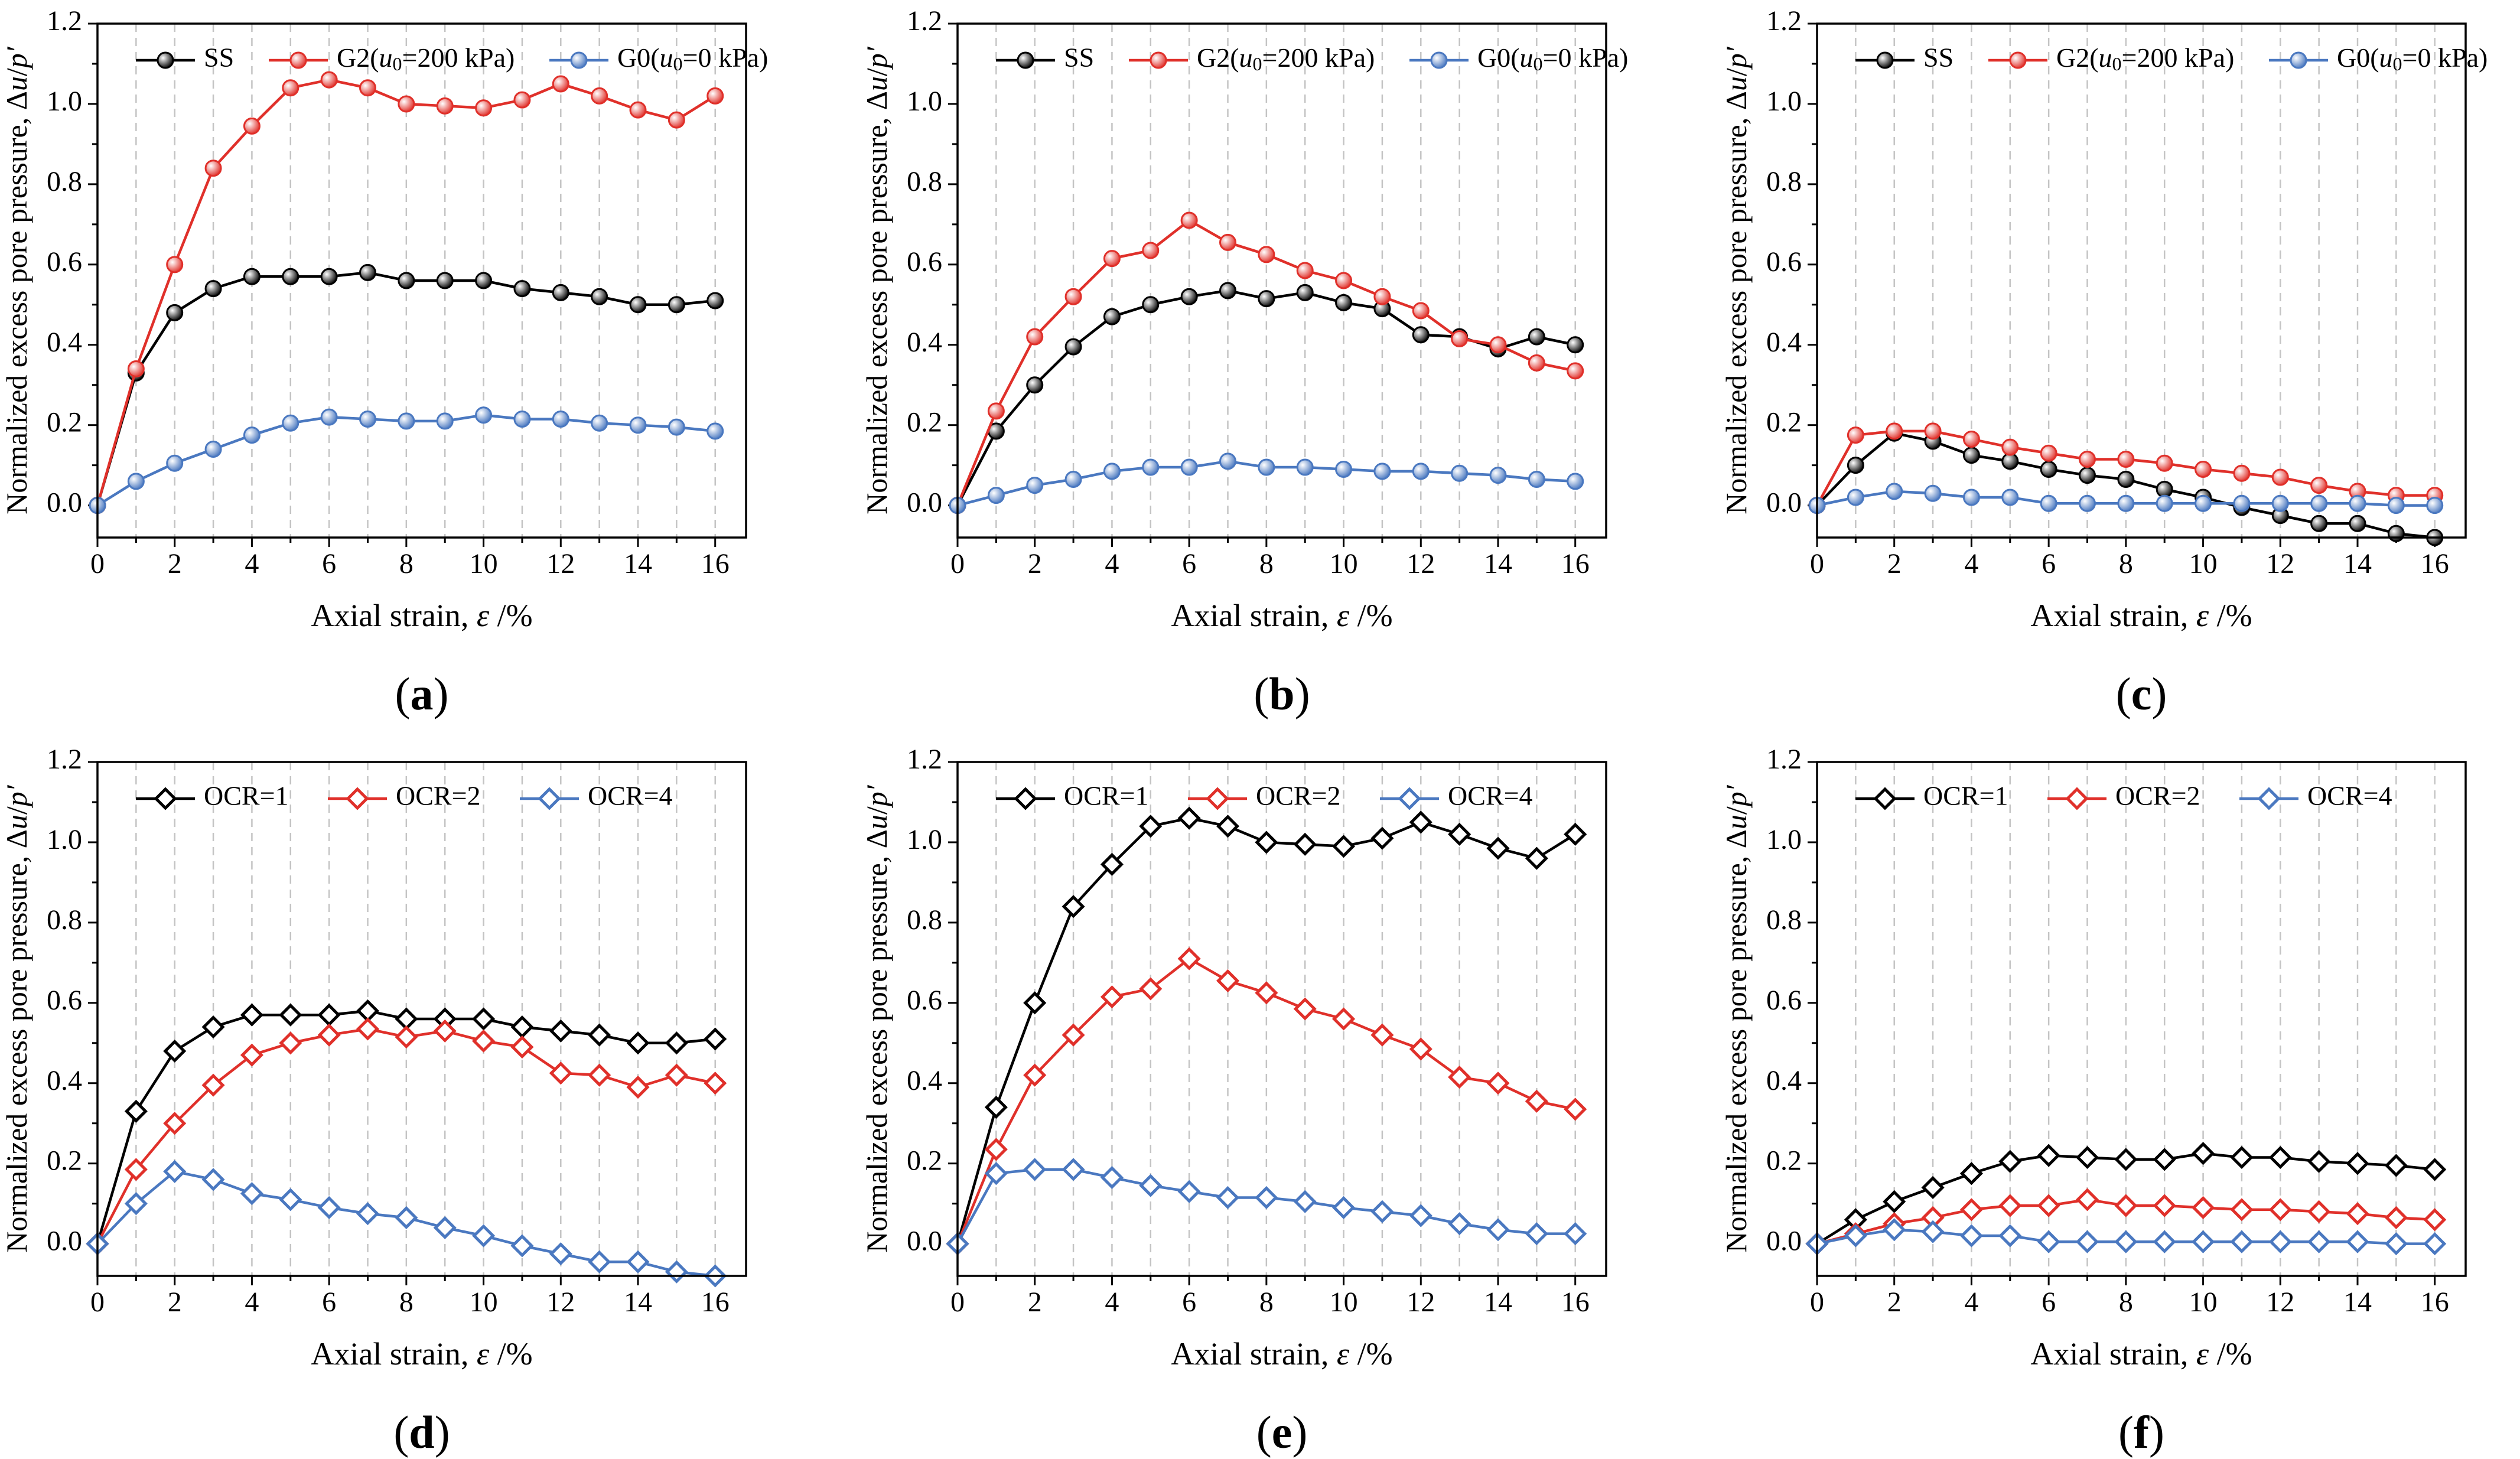 This screenshot has width=2520, height=1459. Describe the element at coordinates (1281, 1354) in the screenshot. I see `x-axis-label: Axial strain, ε /%` at that location.